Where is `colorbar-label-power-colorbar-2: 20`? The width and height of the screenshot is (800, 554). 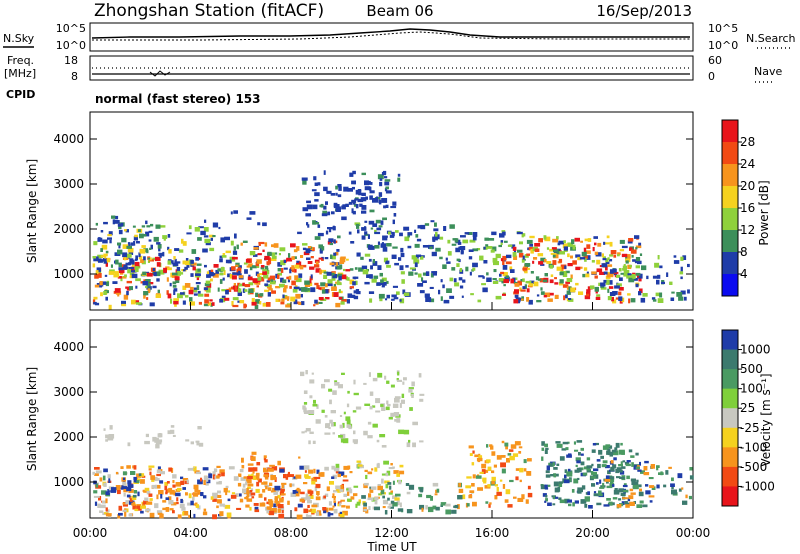 colorbar-label-power-colorbar-2: 20 is located at coordinates (747, 186).